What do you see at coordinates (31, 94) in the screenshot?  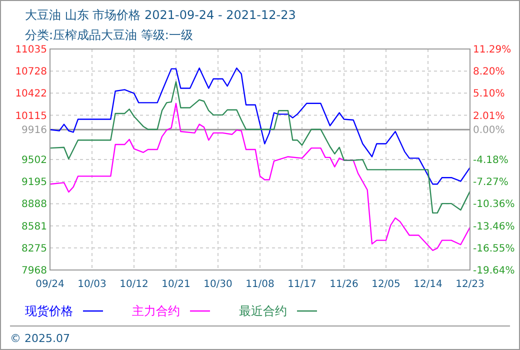 I see `y-tick-label: 10422` at bounding box center [31, 94].